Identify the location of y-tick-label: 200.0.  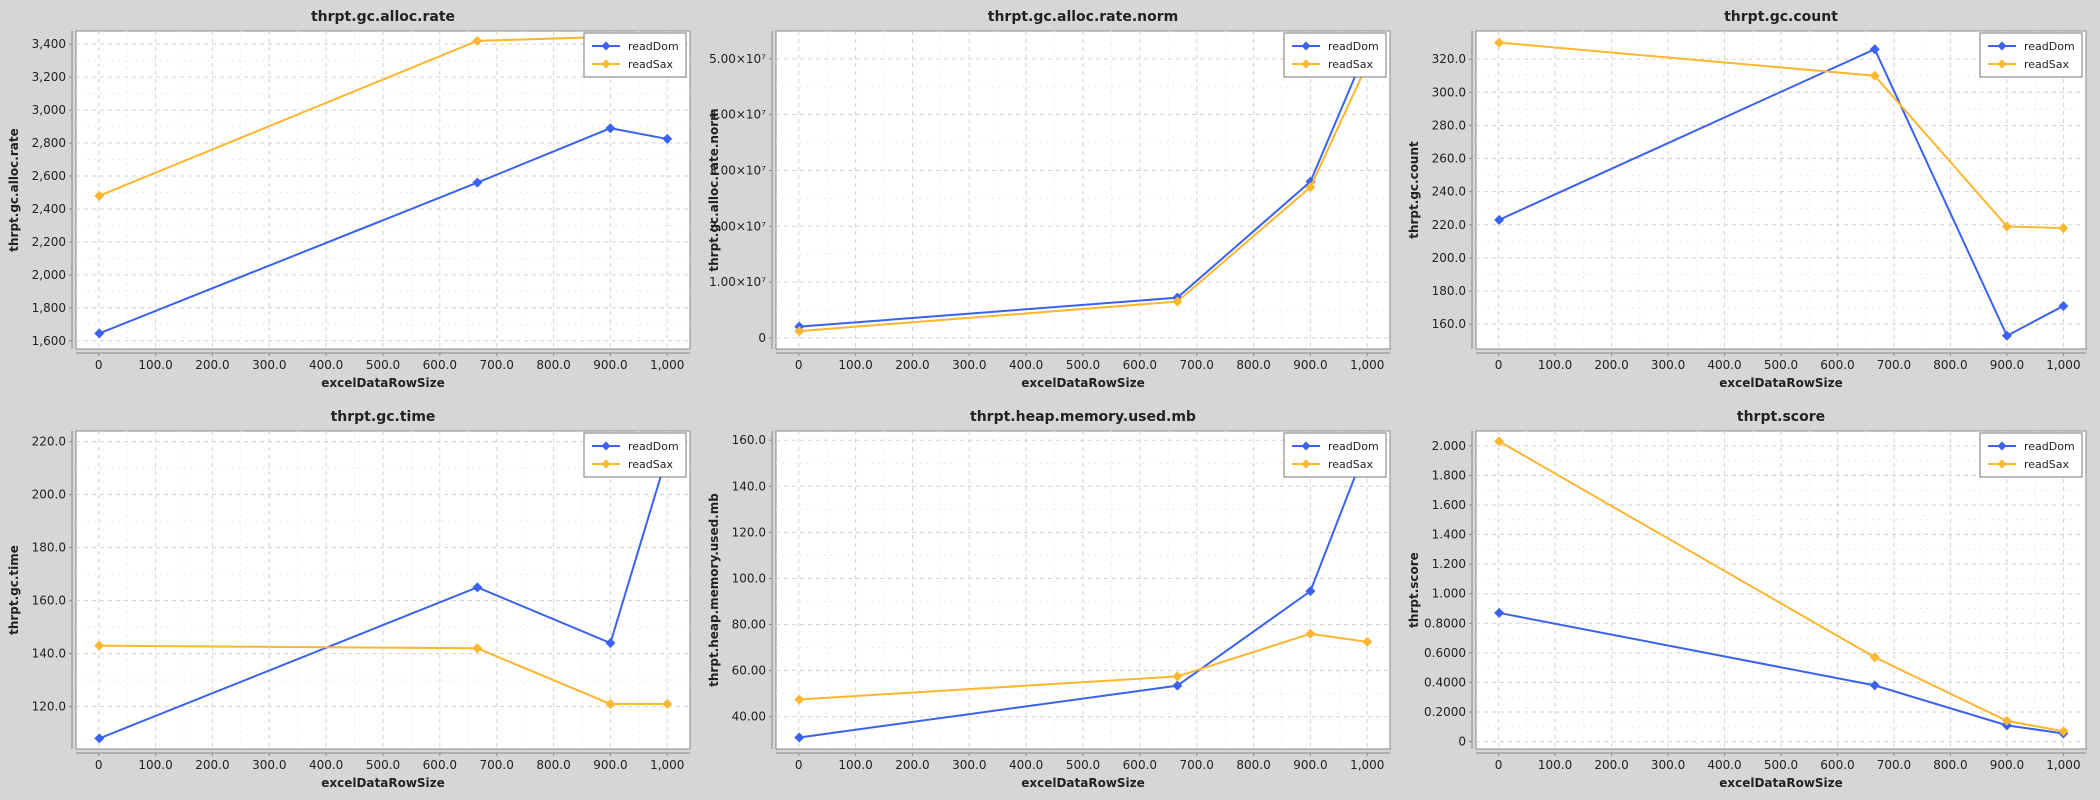
(49, 495).